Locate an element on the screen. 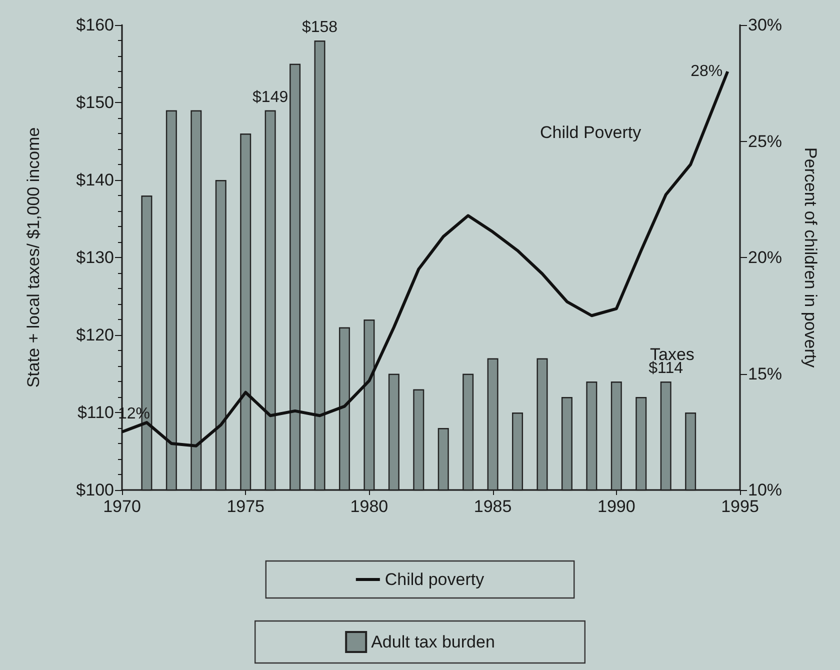 The width and height of the screenshot is (840, 670). y-tick-label: $110 is located at coordinates (95, 412).